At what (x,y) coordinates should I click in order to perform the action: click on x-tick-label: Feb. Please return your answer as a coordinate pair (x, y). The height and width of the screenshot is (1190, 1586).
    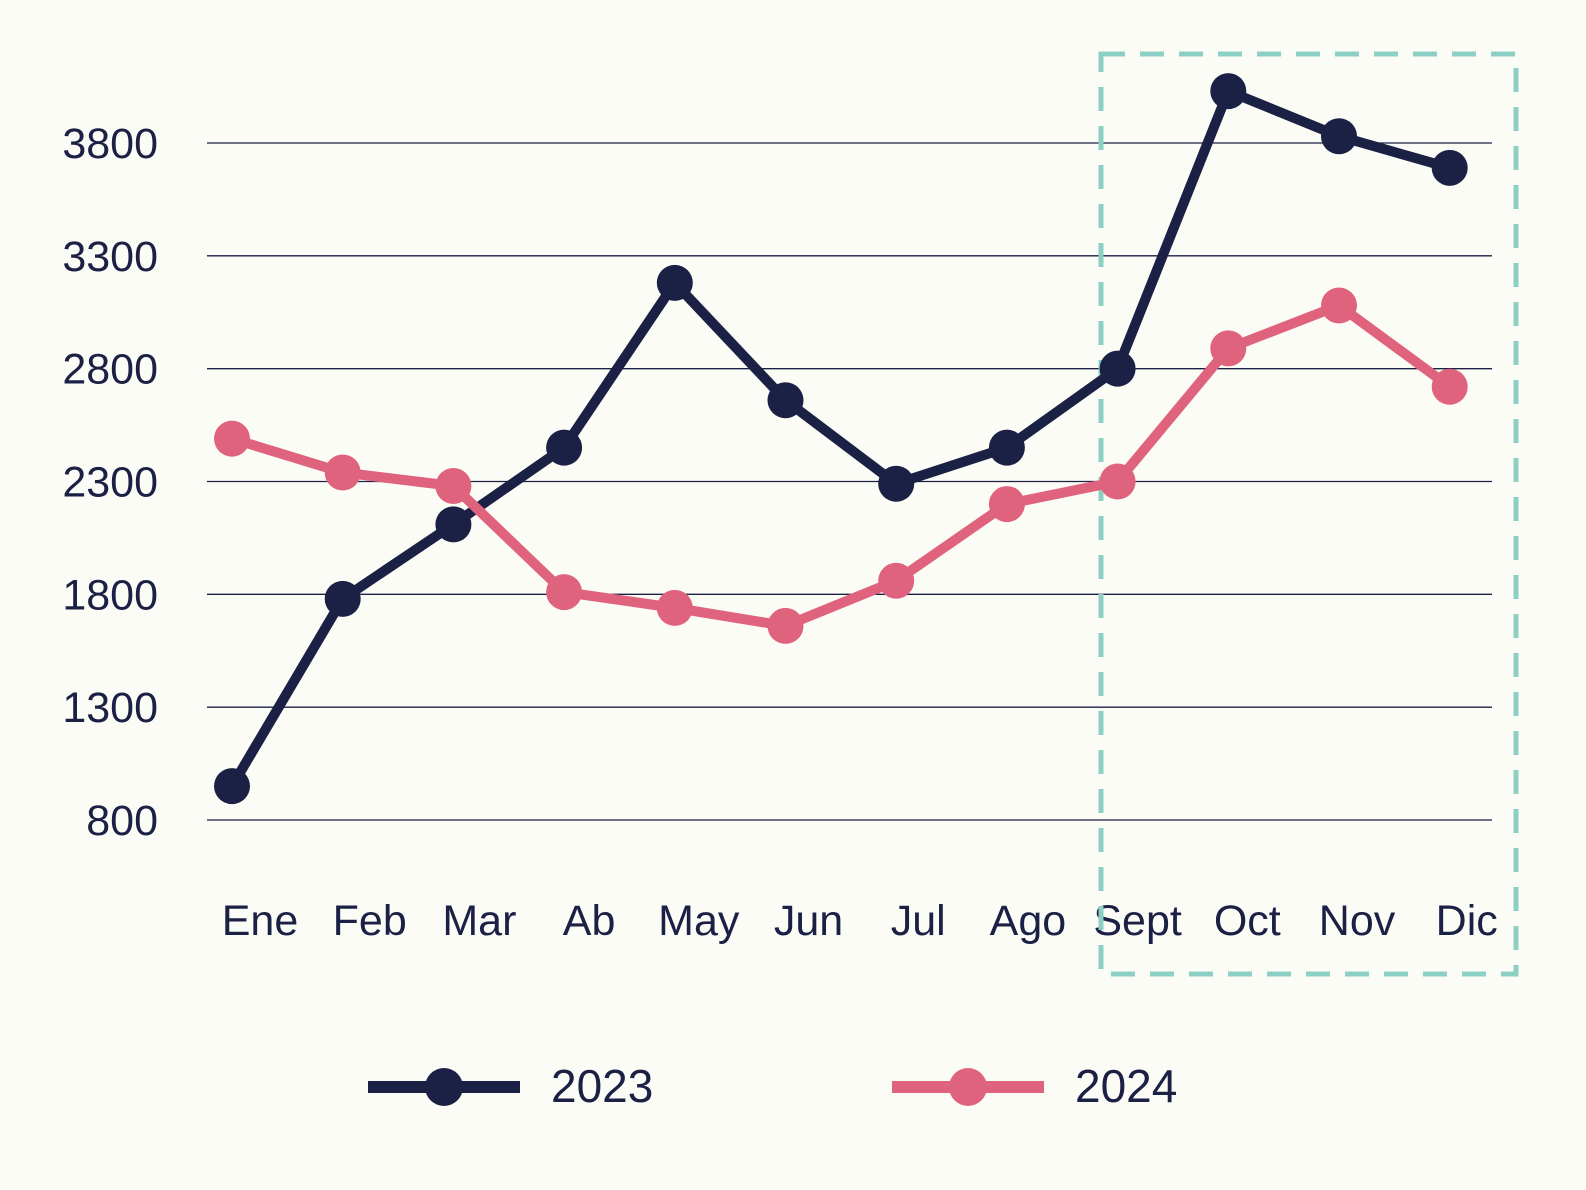
    Looking at the image, I should click on (370, 921).